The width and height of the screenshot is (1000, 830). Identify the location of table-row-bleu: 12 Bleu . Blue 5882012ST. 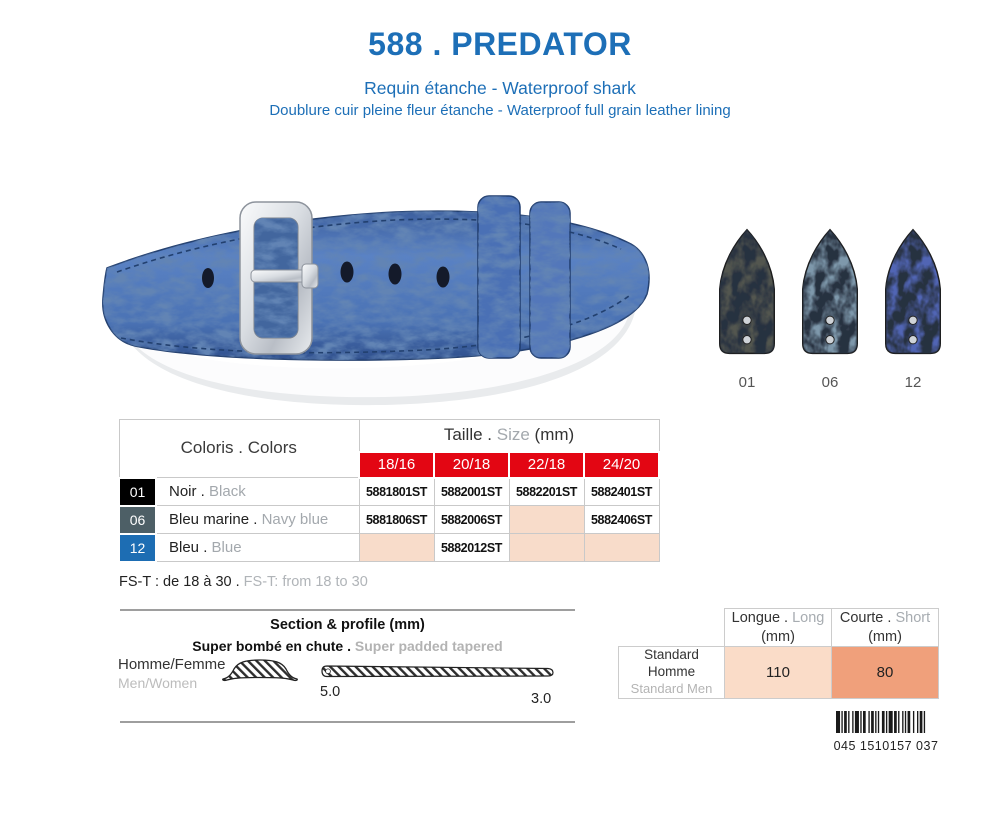
(389, 547).